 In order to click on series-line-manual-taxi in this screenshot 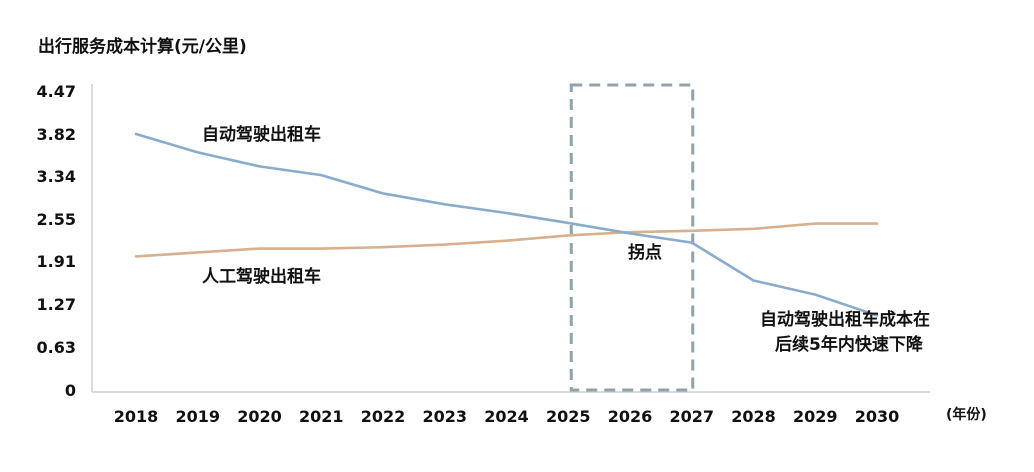, I will do `click(506, 240)`.